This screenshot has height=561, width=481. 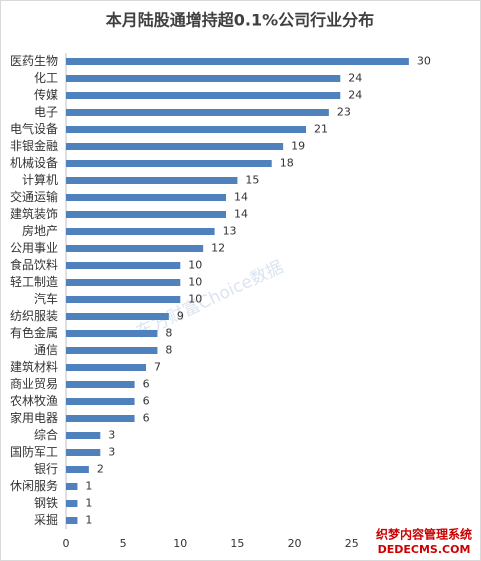 I want to click on y-tick-label: 家用电器, so click(x=34, y=417).